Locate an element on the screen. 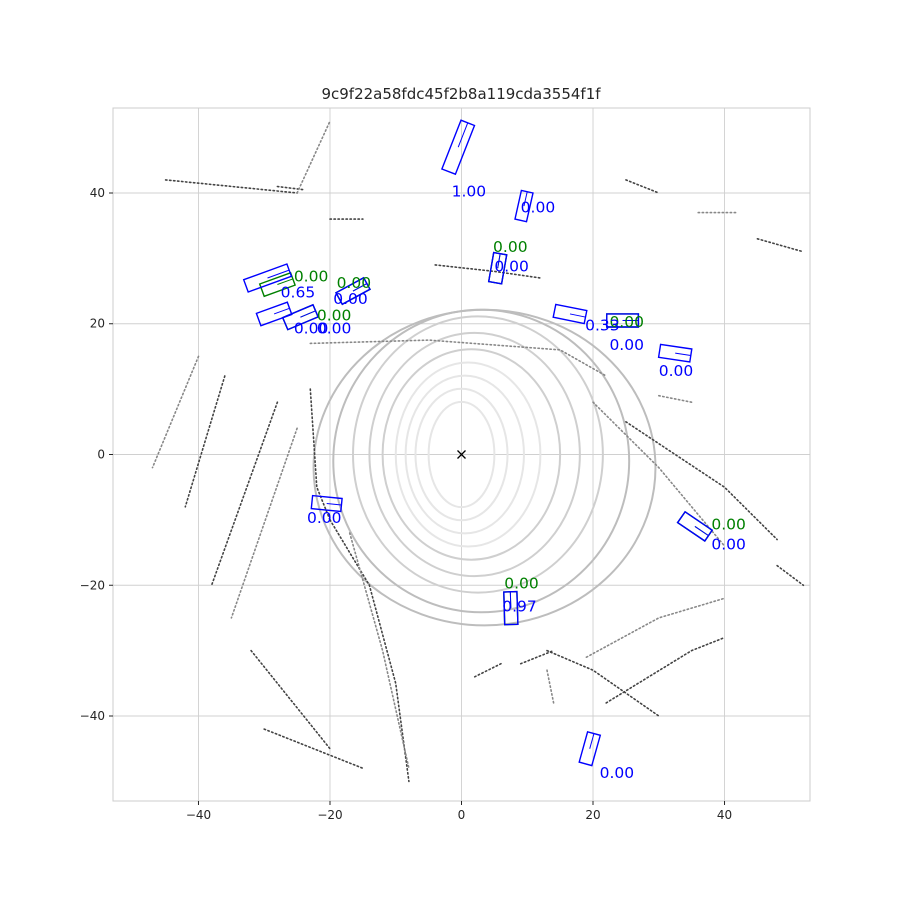 The width and height of the screenshot is (900, 900). y-tick-label: −40 is located at coordinates (92, 716).